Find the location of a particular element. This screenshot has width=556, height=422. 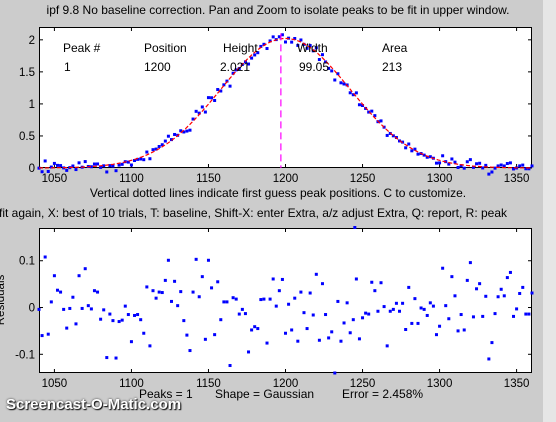

right-scrollbar is located at coordinates (549, 211).